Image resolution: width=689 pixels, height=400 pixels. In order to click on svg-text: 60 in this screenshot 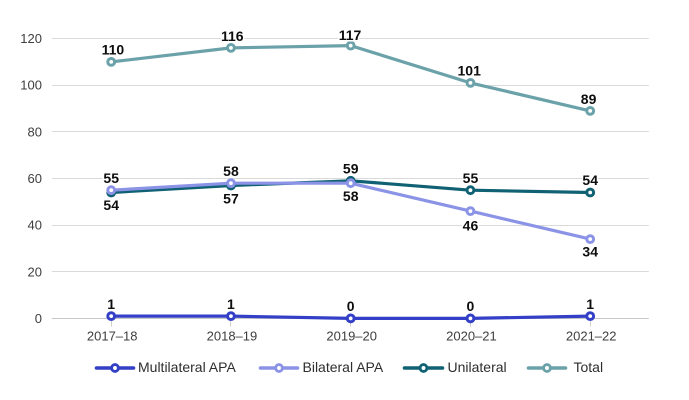, I will do `click(35, 178)`.